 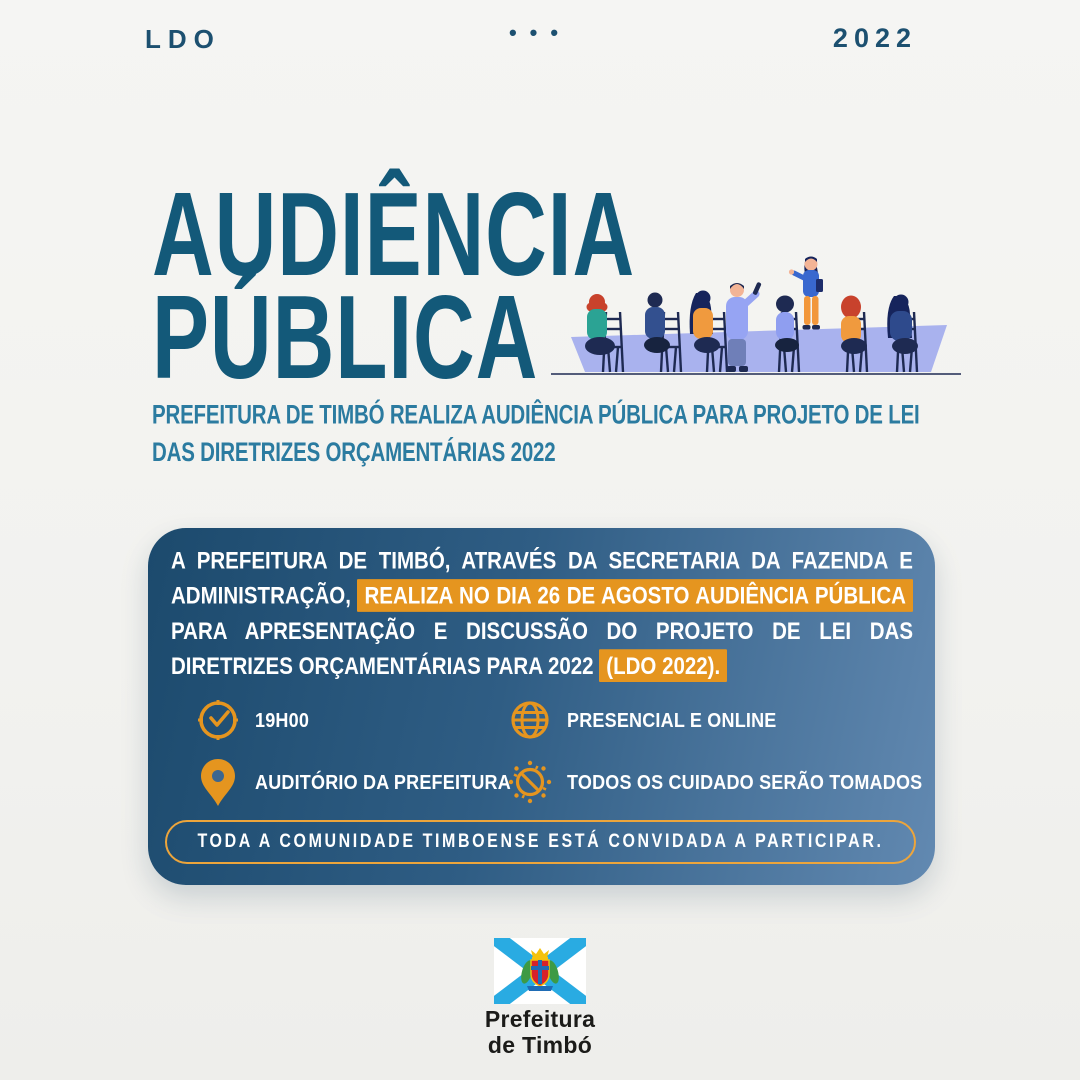 I want to click on person-bob-hair, so click(x=787, y=323).